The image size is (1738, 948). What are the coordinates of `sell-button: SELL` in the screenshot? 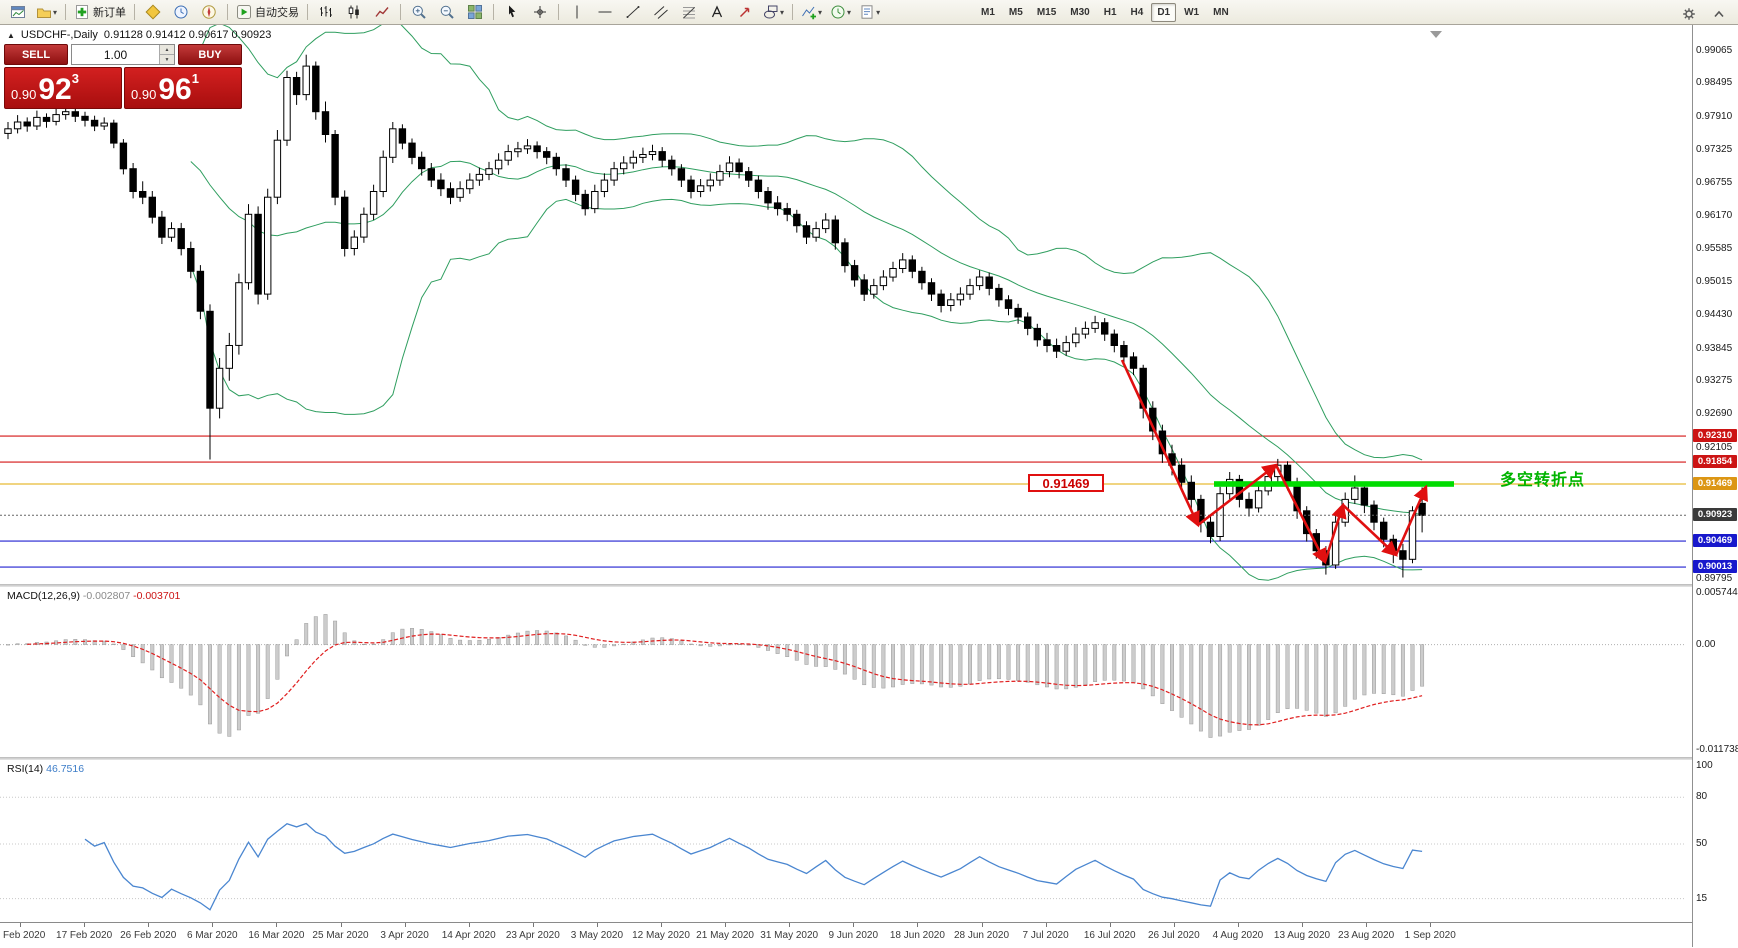 It's located at (36, 54).